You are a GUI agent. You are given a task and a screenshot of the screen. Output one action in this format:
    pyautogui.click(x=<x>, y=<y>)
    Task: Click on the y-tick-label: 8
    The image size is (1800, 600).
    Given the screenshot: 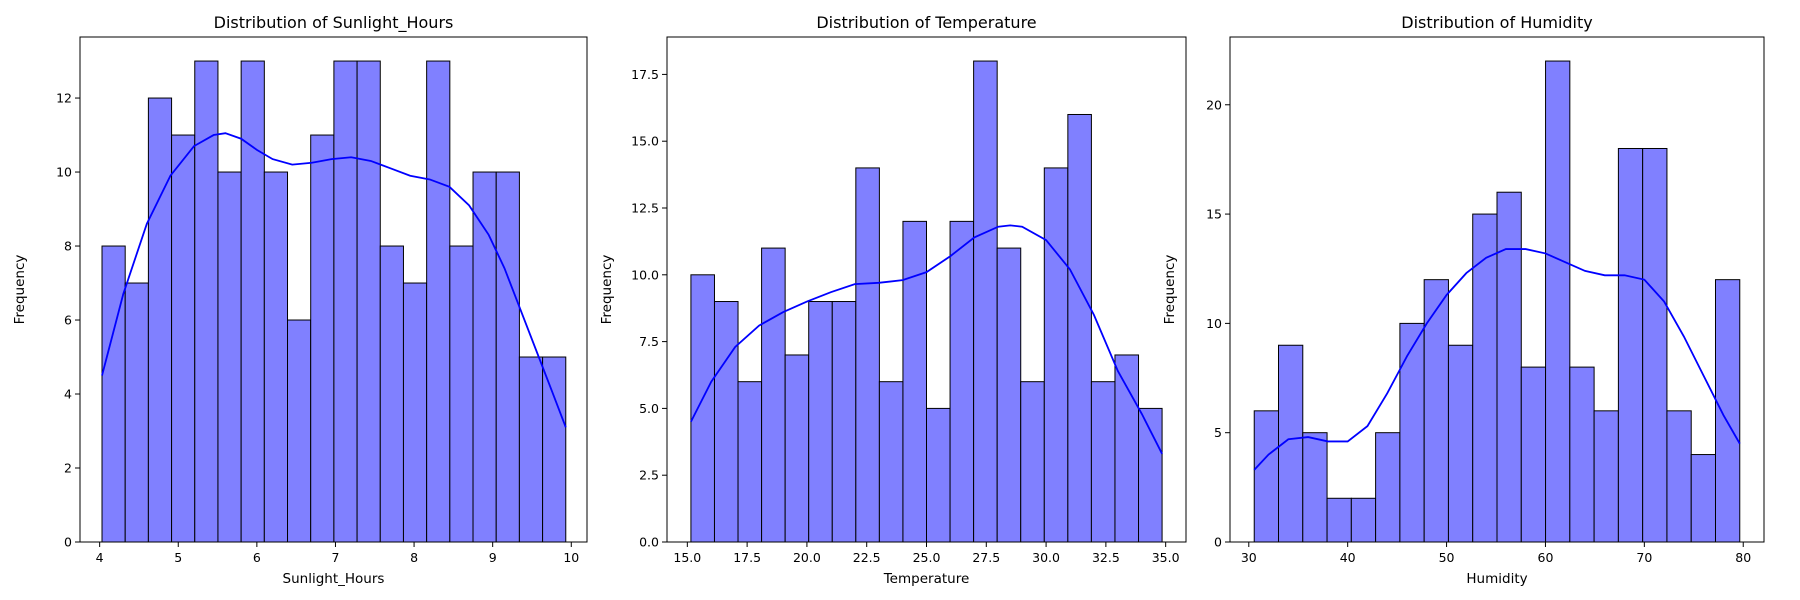 What is the action you would take?
    pyautogui.click(x=68, y=246)
    